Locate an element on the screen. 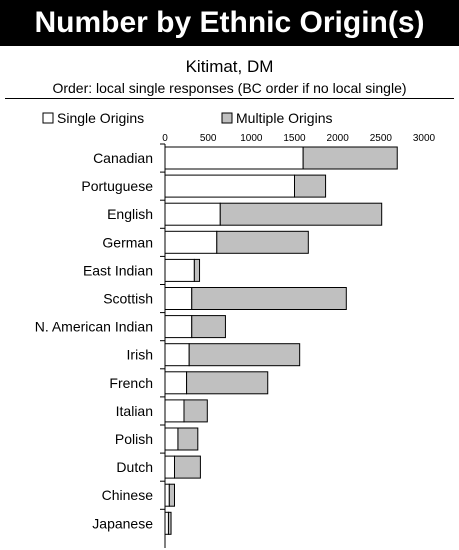 The image size is (459, 550). category-label: Chinese is located at coordinates (128, 495).